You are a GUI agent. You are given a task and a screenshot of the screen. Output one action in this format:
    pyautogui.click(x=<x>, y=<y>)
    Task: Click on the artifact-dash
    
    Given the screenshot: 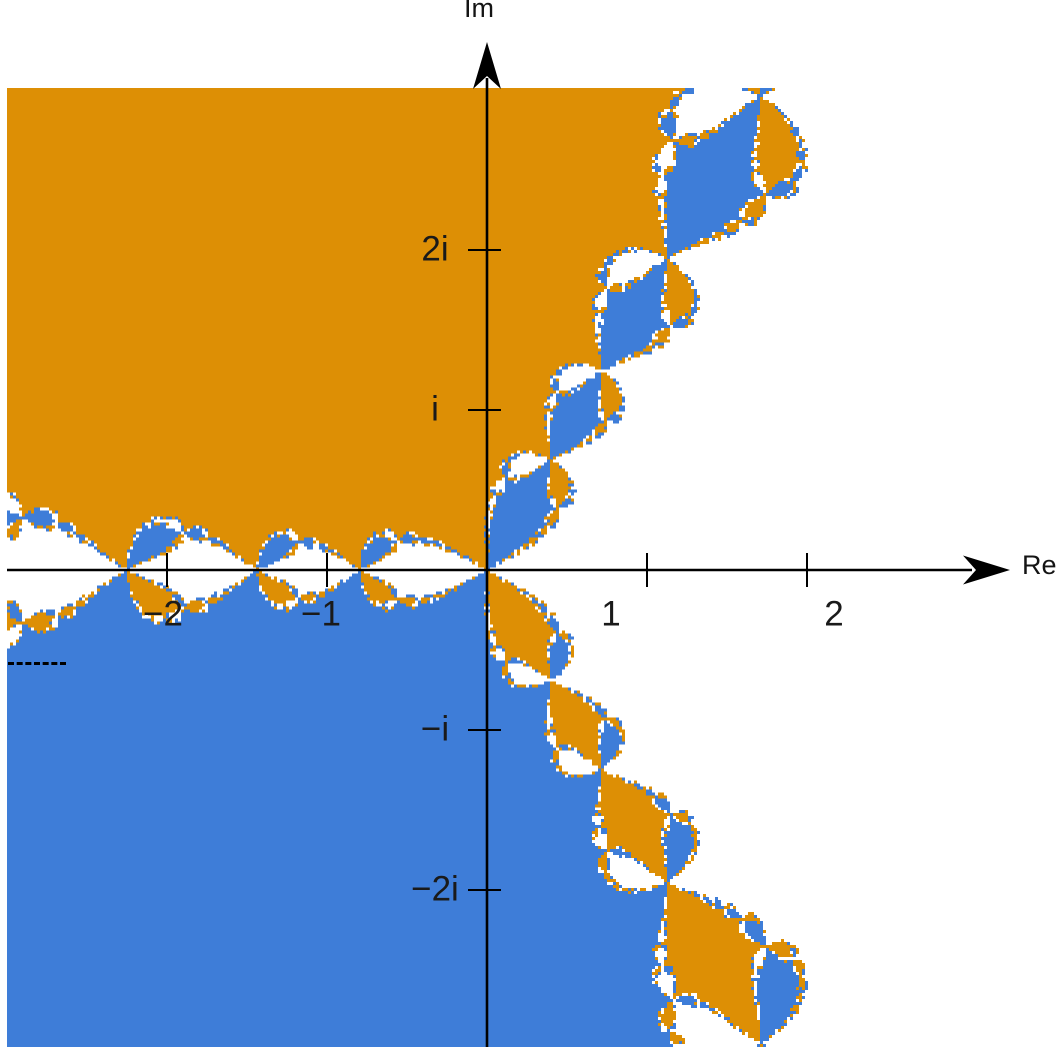 What is the action you would take?
    pyautogui.click(x=37, y=663)
    